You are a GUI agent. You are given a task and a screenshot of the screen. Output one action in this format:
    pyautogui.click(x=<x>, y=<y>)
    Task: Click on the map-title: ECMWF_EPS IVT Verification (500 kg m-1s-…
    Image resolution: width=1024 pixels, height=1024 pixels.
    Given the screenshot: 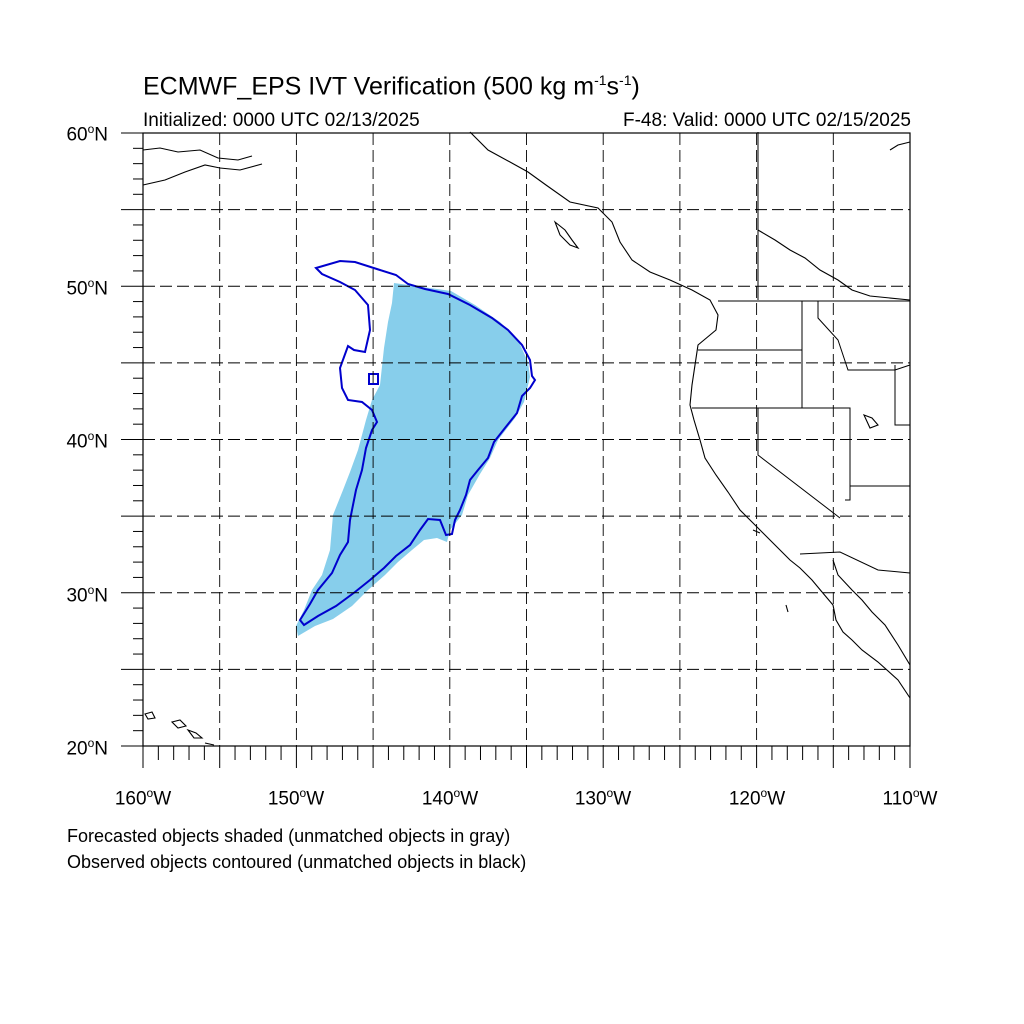 What is the action you would take?
    pyautogui.click(x=391, y=86)
    